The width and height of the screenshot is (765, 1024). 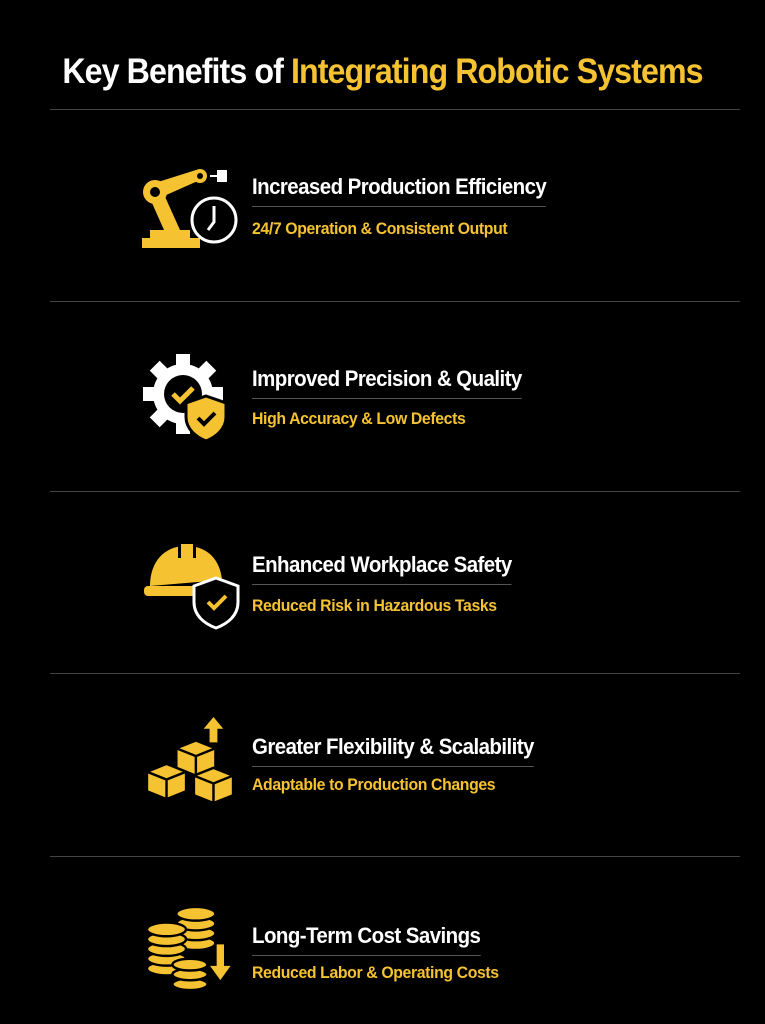 I want to click on benefit-heading: Improved Precision & Quality, so click(x=387, y=382).